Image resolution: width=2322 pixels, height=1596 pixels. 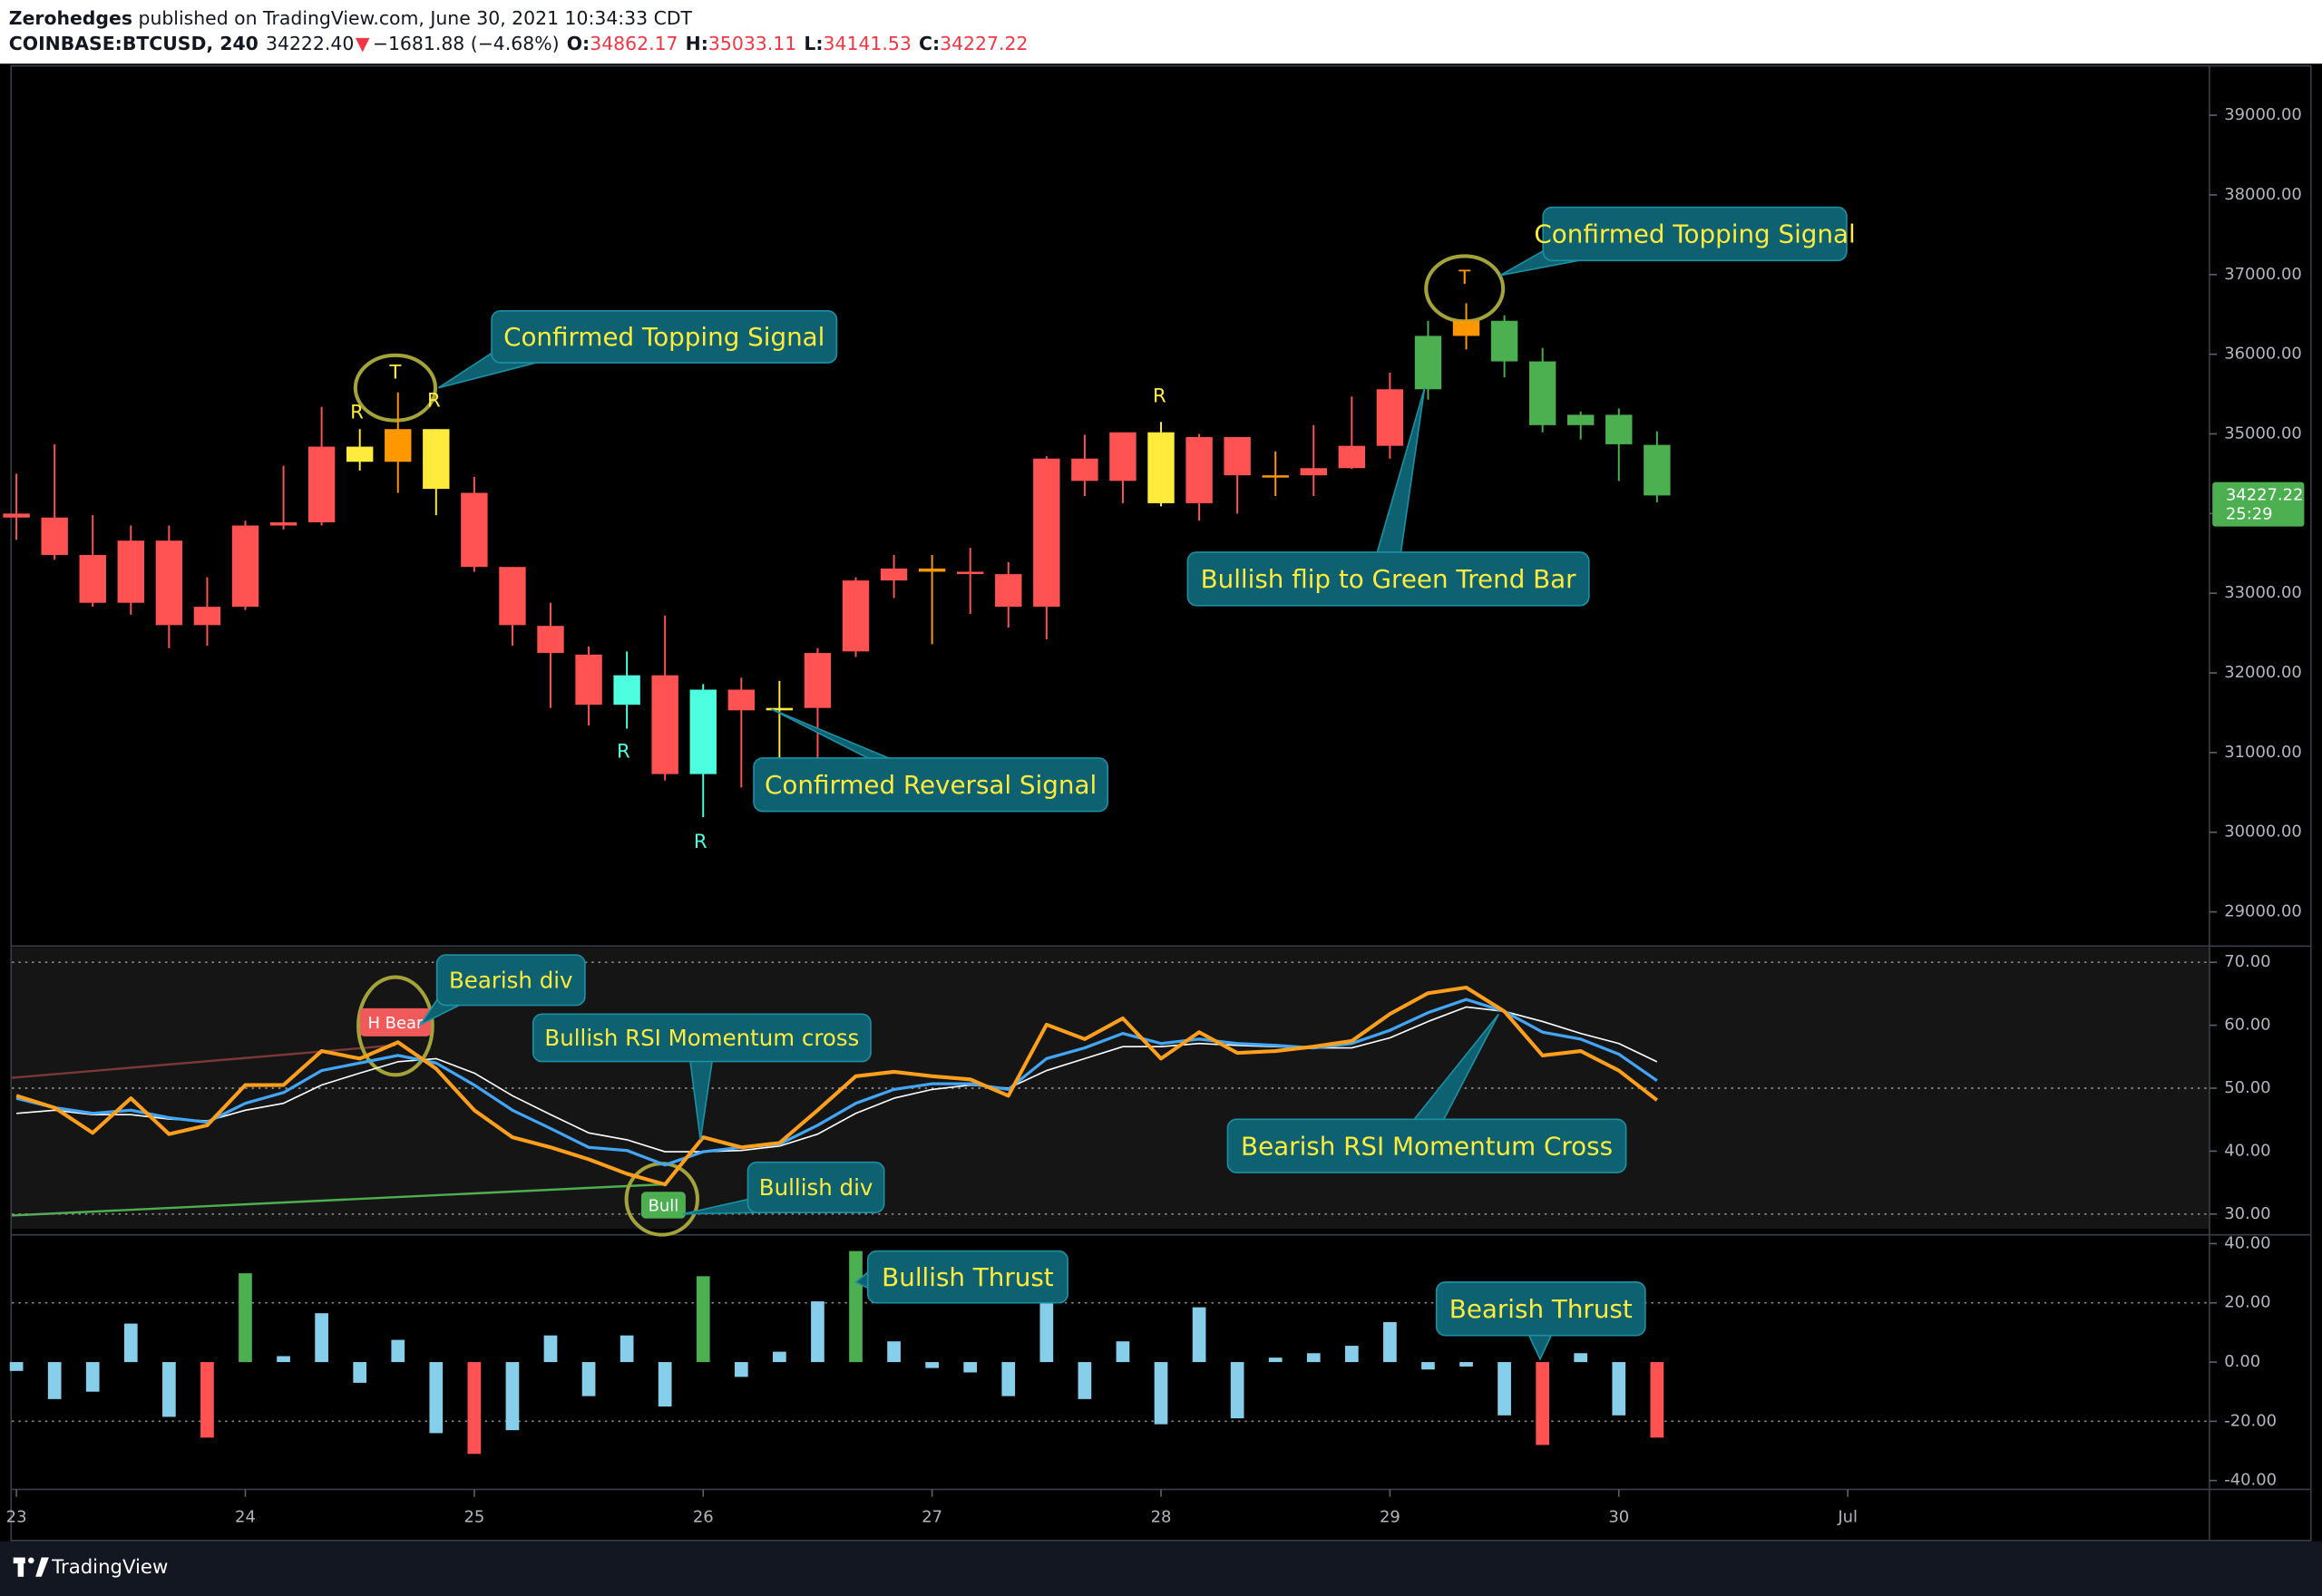 I want to click on y-tick-label: 40.00, so click(x=2247, y=1242).